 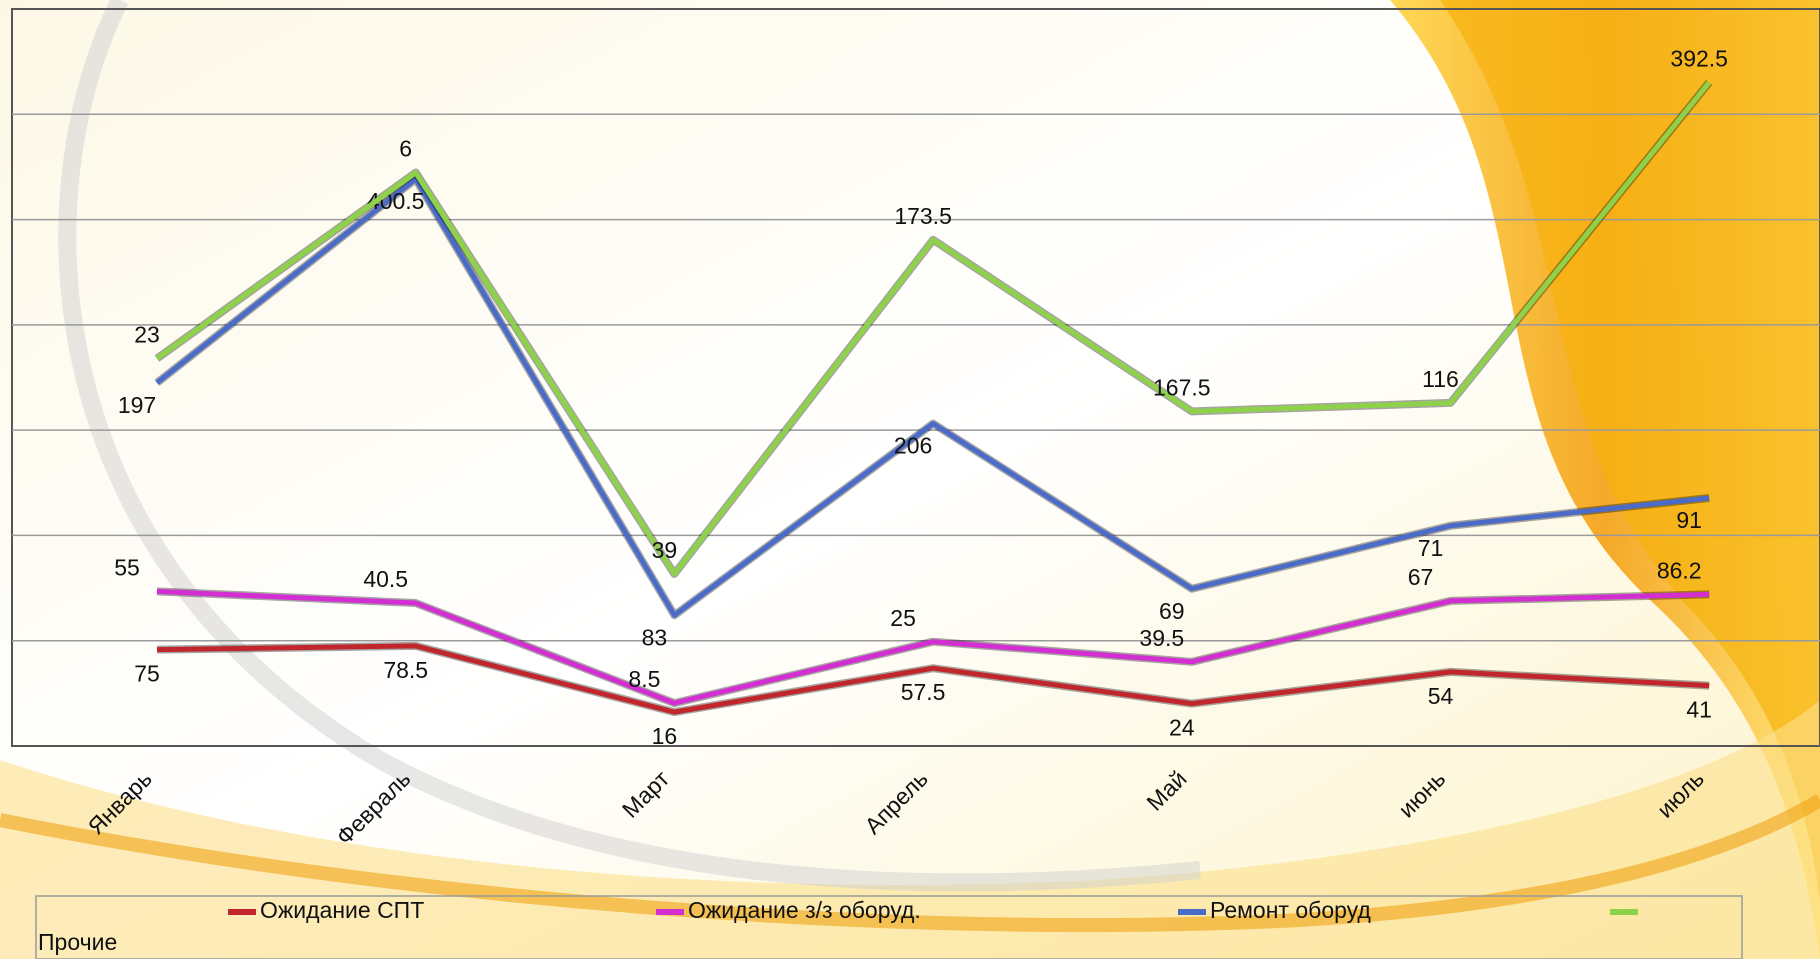 I want to click on data-label: 39.5, so click(x=1161, y=638).